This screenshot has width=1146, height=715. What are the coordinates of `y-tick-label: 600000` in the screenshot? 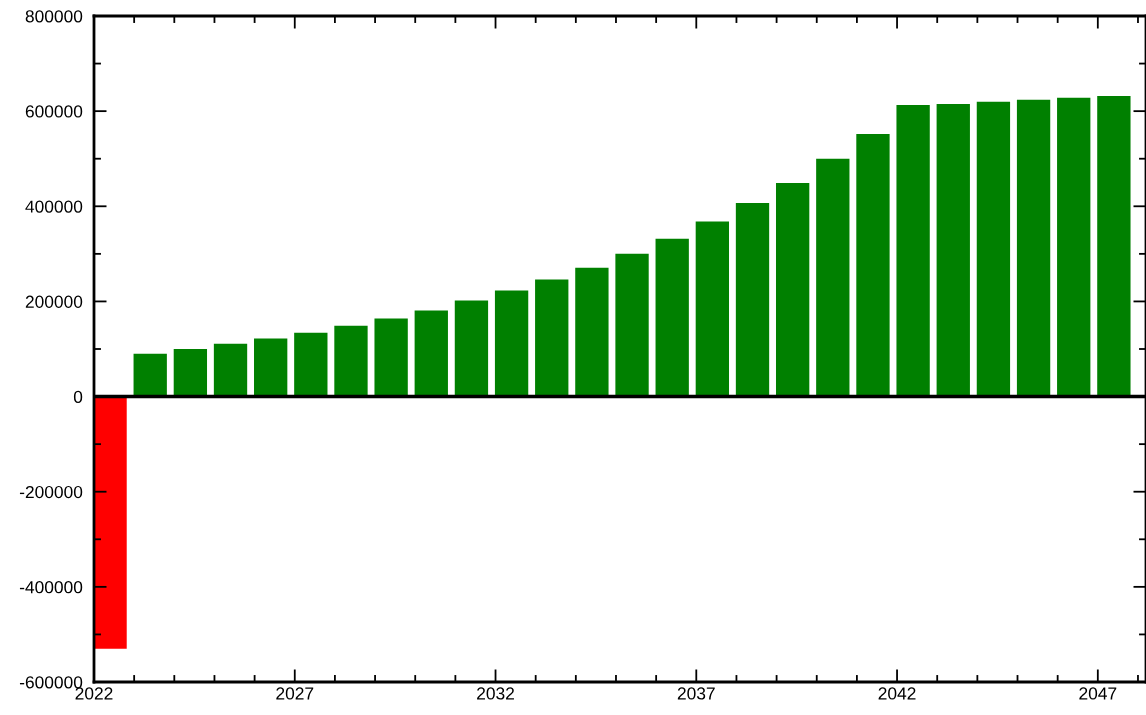 It's located at (54, 111).